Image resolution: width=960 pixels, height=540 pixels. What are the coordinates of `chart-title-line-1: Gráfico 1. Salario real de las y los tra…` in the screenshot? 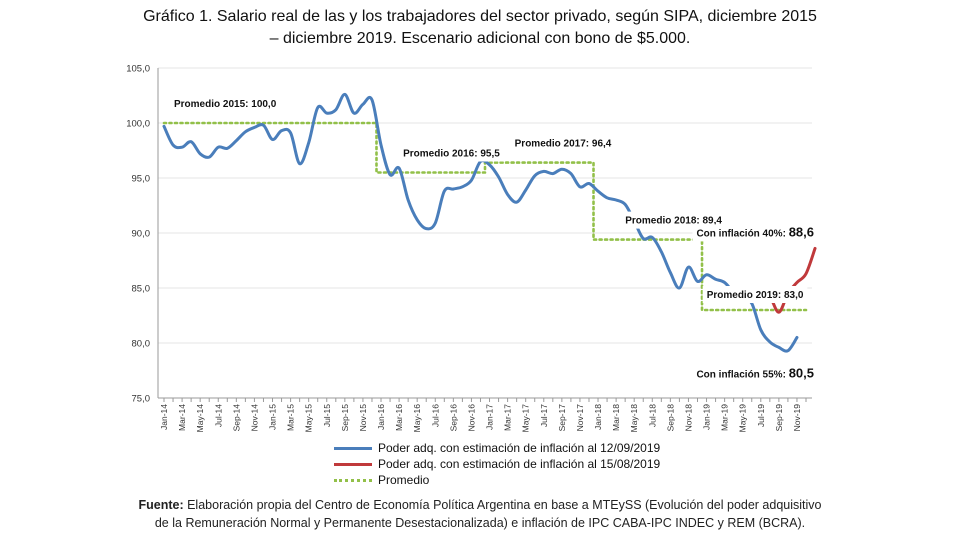 It's located at (480, 16).